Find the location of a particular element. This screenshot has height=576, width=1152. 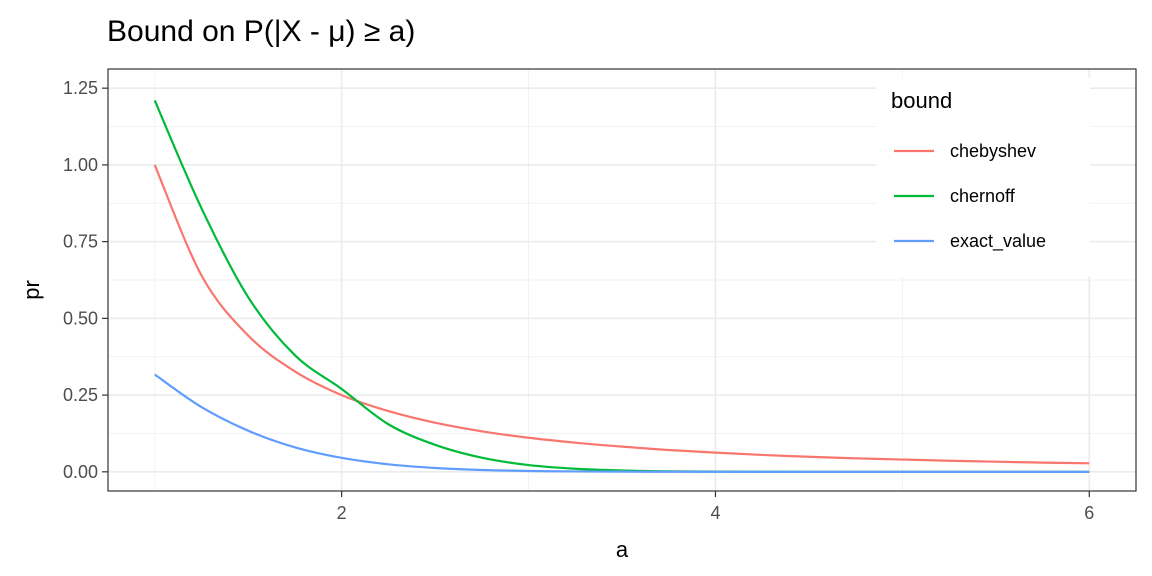

y-tick-label: 1.00 is located at coordinates (80, 165).